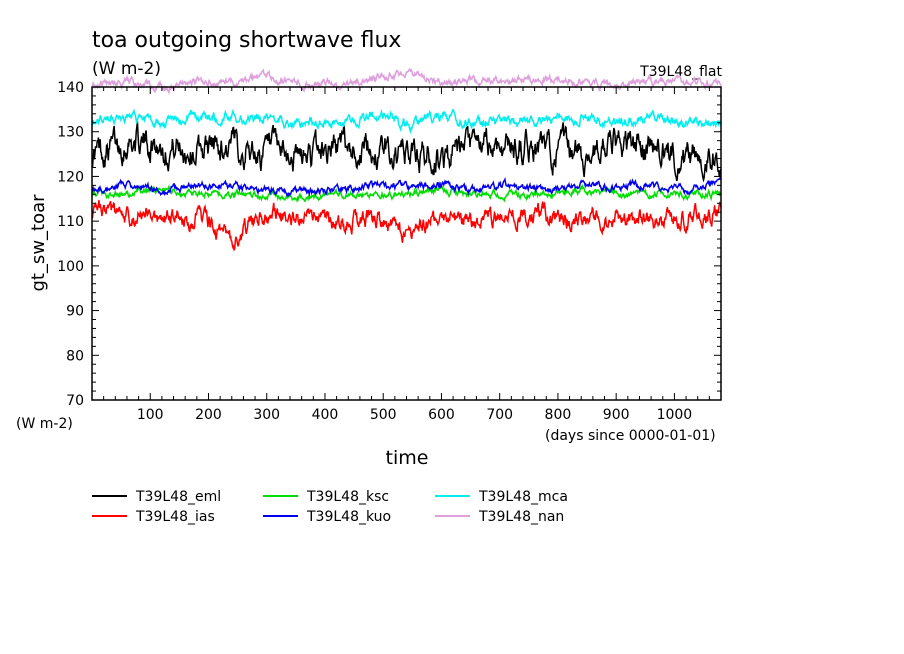  I want to click on y-tick-label: 120, so click(70, 177).